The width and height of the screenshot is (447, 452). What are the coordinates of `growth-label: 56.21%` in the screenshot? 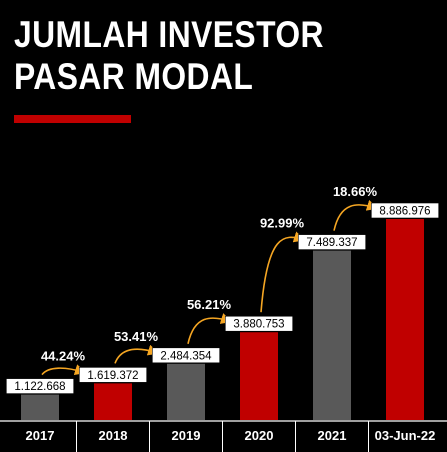 It's located at (209, 304).